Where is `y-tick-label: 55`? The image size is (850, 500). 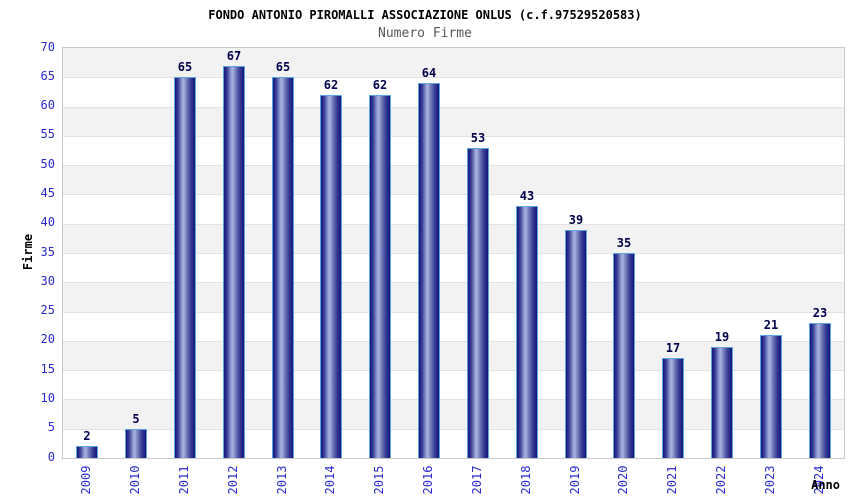
y-tick-label: 55 is located at coordinates (47, 134).